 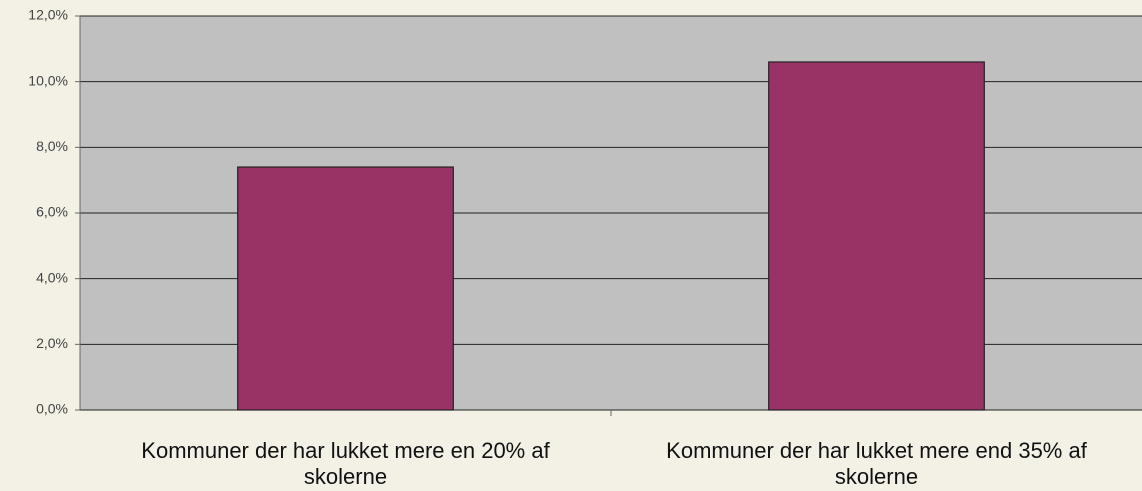 What do you see at coordinates (52, 409) in the screenshot?
I see `y-tick-label: 0,0%` at bounding box center [52, 409].